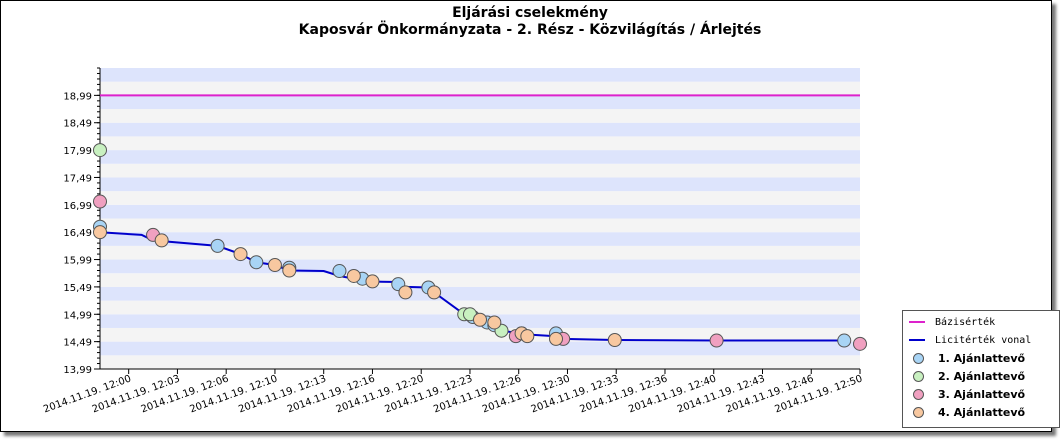 This screenshot has width=1060, height=440. I want to click on y-tick-label: 14,99, so click(77, 315).